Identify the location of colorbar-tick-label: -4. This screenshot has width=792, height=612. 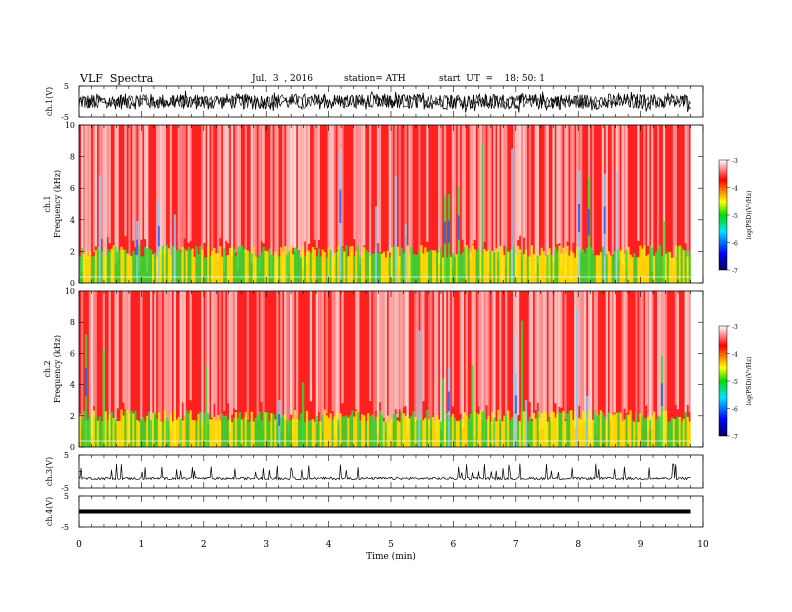
(735, 189).